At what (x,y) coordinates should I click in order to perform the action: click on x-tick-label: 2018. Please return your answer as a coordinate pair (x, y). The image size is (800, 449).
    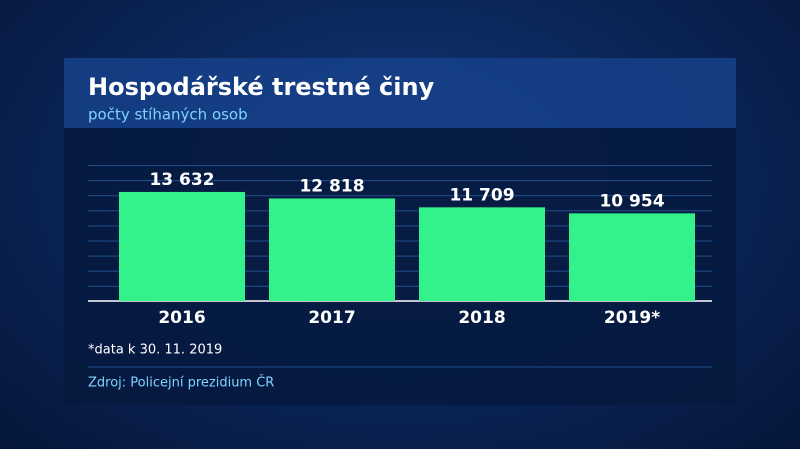
    Looking at the image, I should click on (481, 318).